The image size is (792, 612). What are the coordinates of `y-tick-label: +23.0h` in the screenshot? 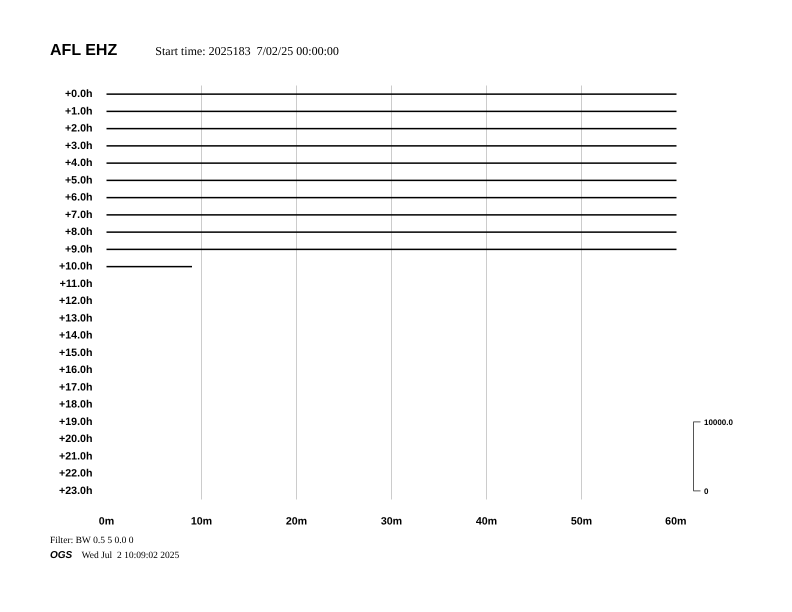 It's located at (76, 490).